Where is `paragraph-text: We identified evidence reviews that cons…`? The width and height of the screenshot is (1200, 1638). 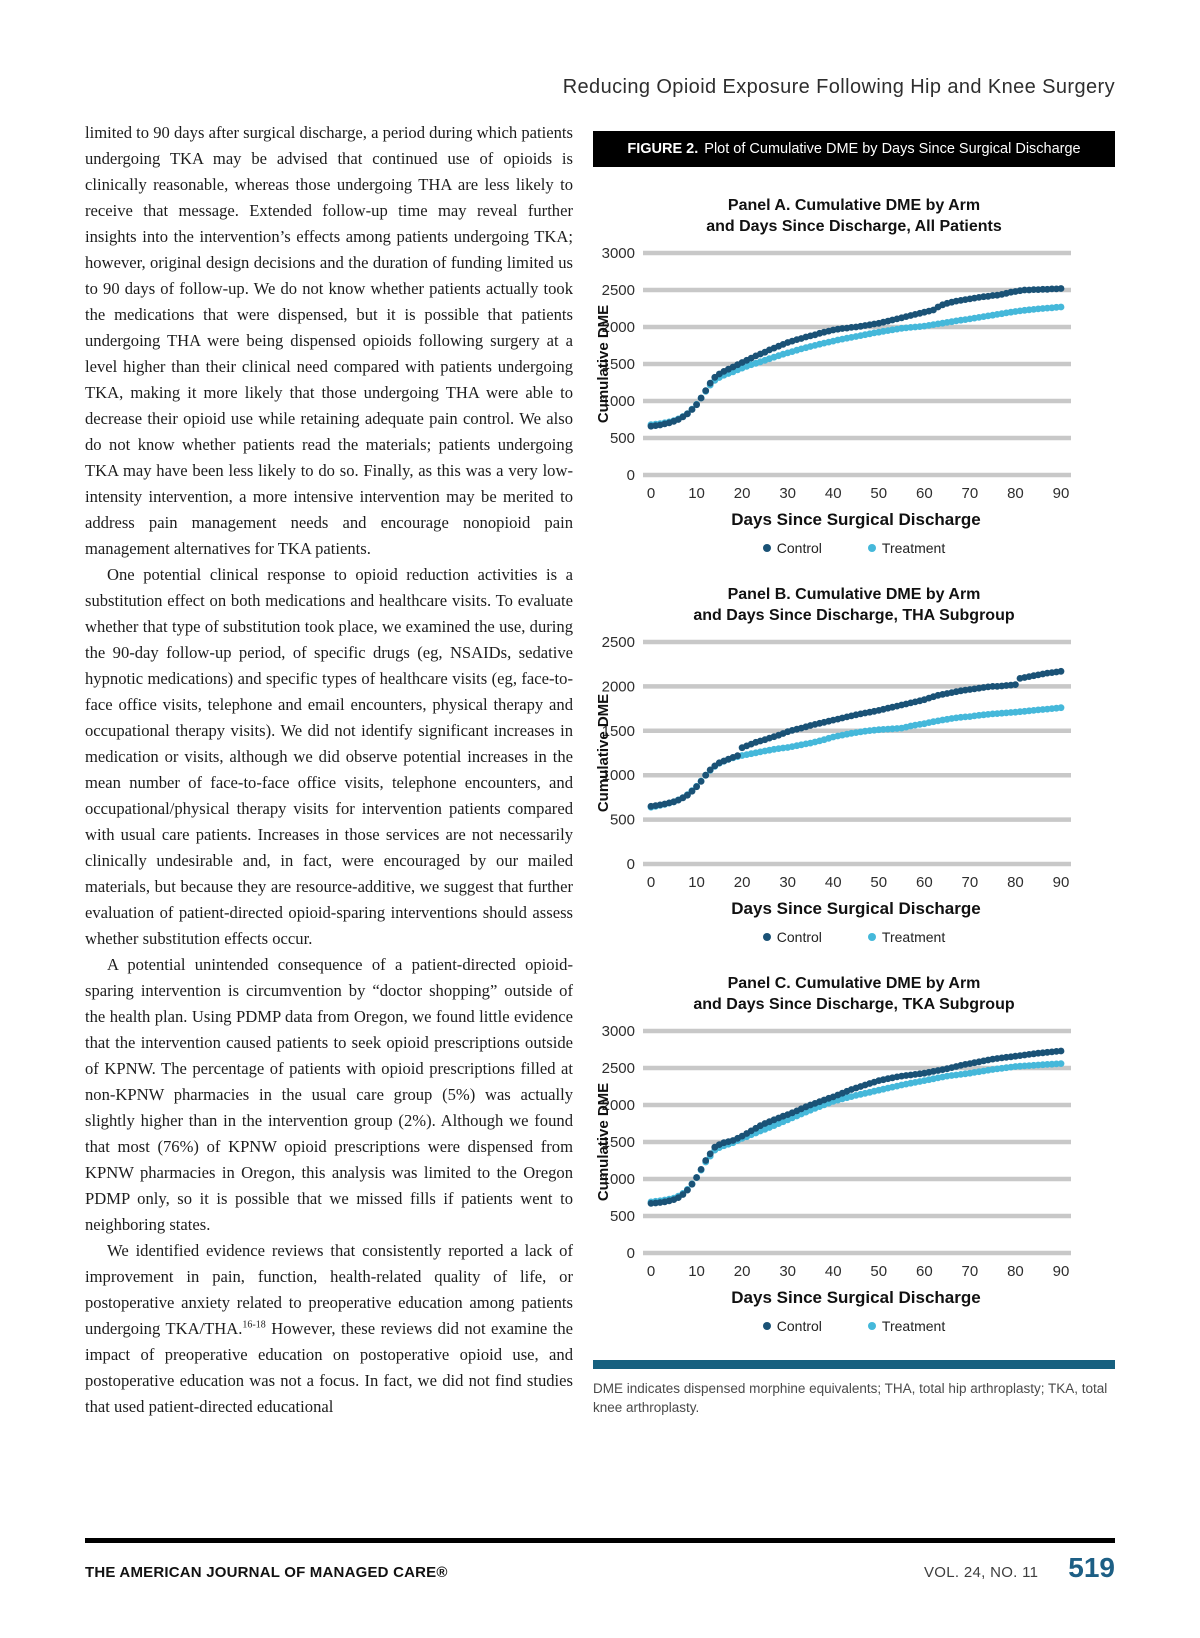 paragraph-text: We identified evidence reviews that cons… is located at coordinates (329, 1289).